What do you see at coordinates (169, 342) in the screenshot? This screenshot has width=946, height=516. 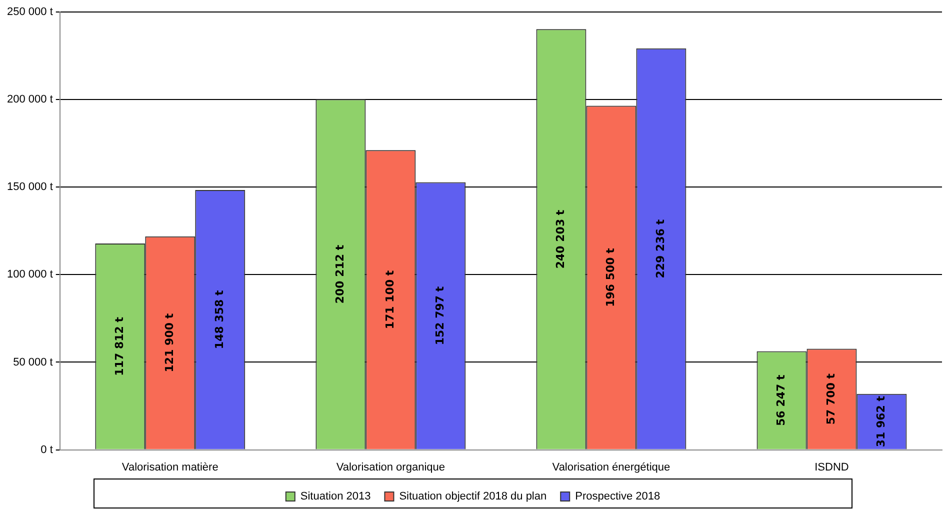 I see `data-label: 121 900 t` at bounding box center [169, 342].